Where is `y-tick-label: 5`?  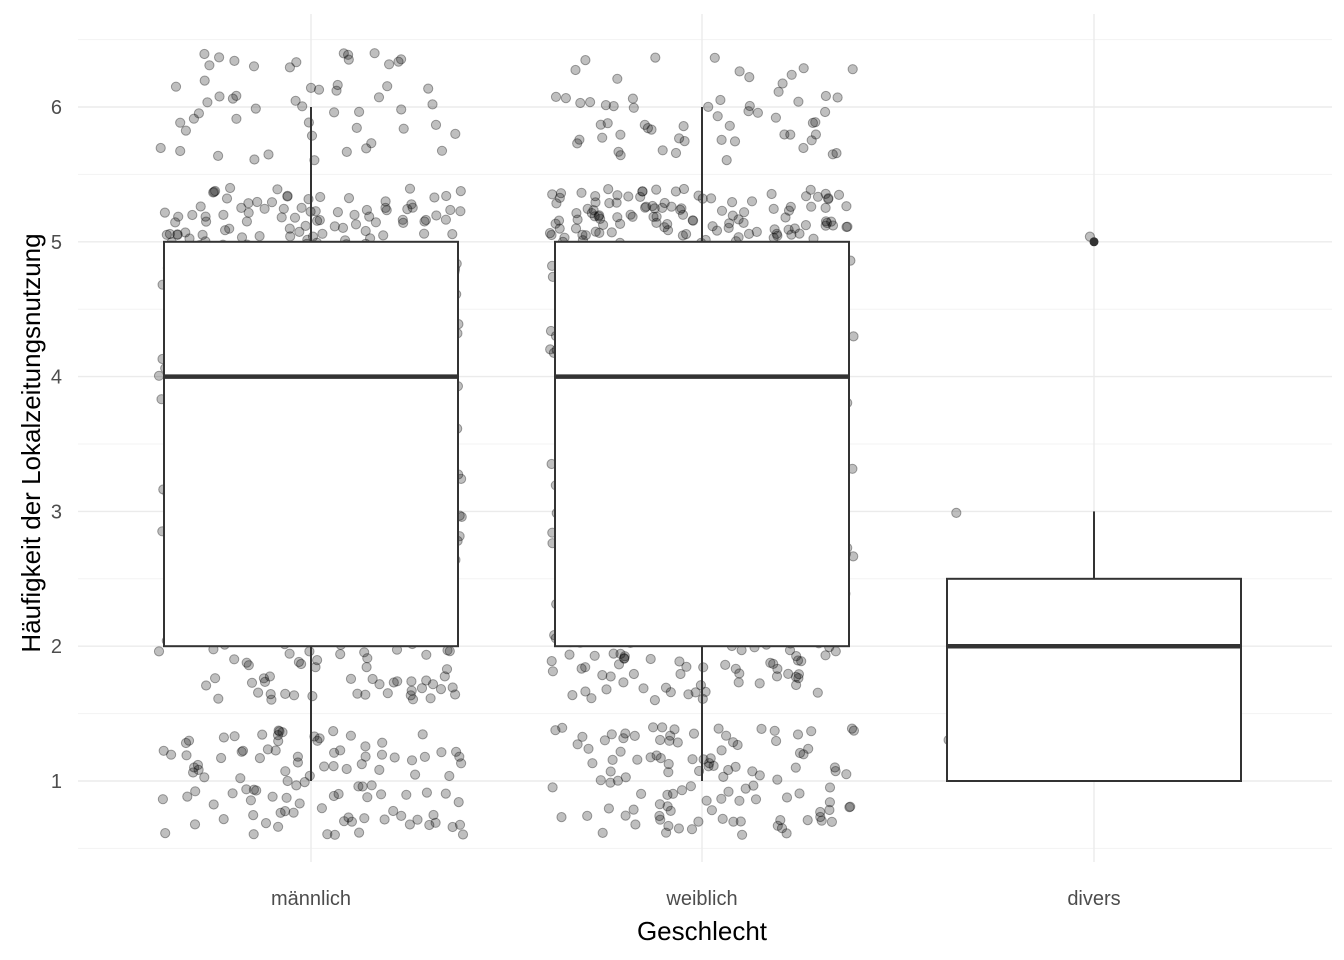
y-tick-label: 5 is located at coordinates (56, 243).